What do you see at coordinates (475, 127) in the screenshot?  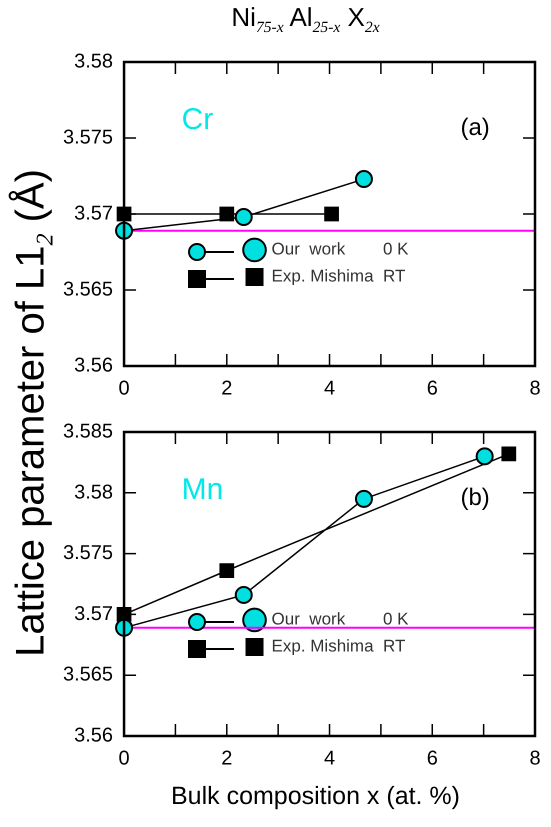 I see `annotation: (a)` at bounding box center [475, 127].